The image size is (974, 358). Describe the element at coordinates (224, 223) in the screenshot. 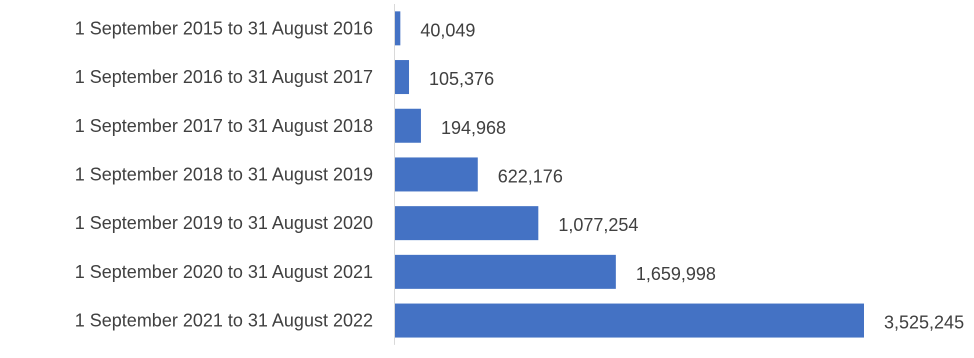

I see `category-label: 1 September 2019 to 31 August 2020` at that location.